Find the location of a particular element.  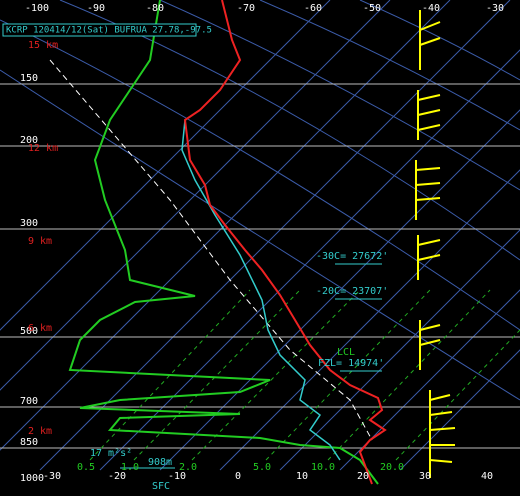

mixing-ratio-label: 0.5 is located at coordinates (86, 467).